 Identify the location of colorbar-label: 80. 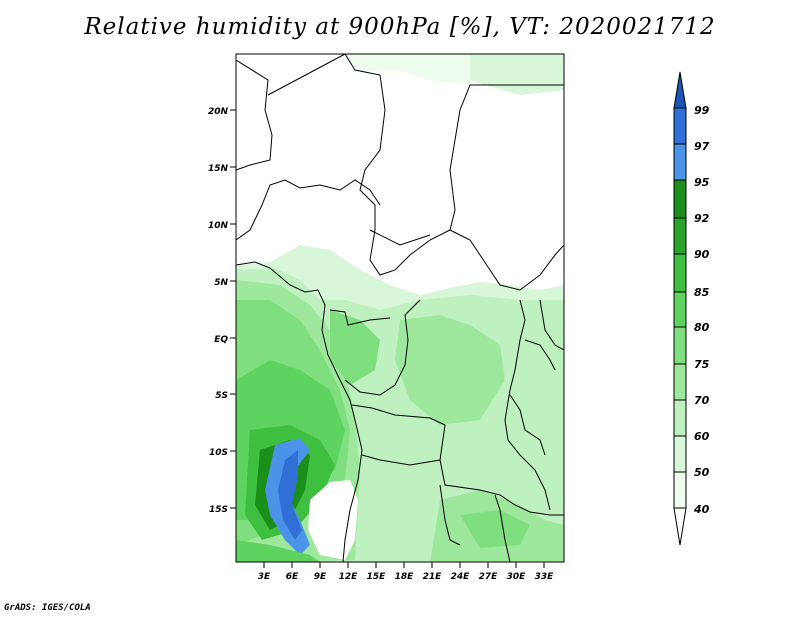
(702, 327).